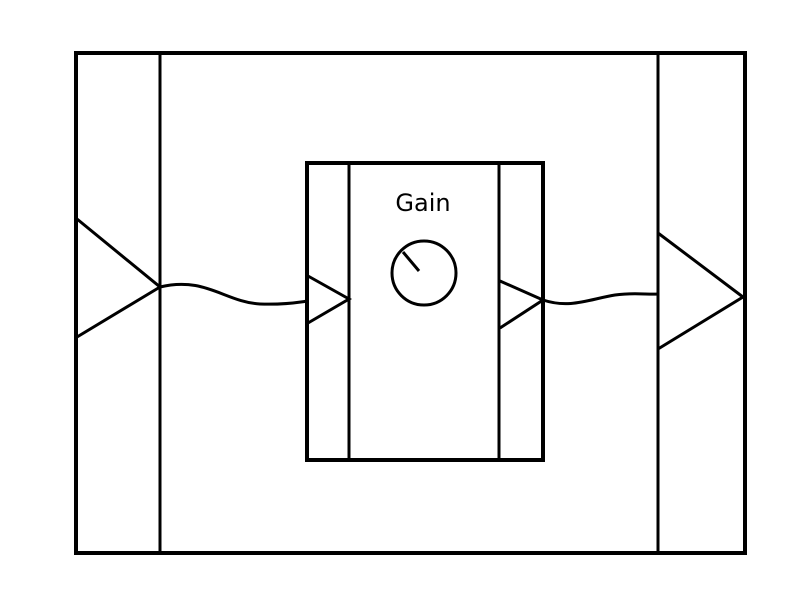 The image size is (800, 600). Describe the element at coordinates (411, 261) in the screenshot. I see `gain-knob-pointer` at that location.